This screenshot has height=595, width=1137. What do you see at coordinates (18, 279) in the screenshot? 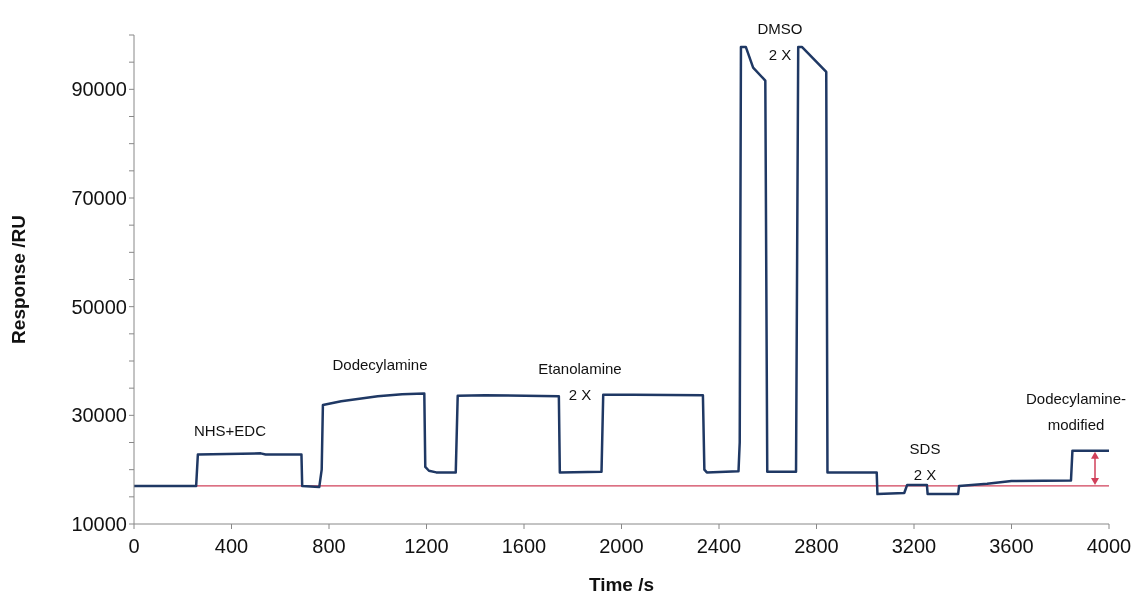
I see `y-axis-title: Response /RU` at bounding box center [18, 279].